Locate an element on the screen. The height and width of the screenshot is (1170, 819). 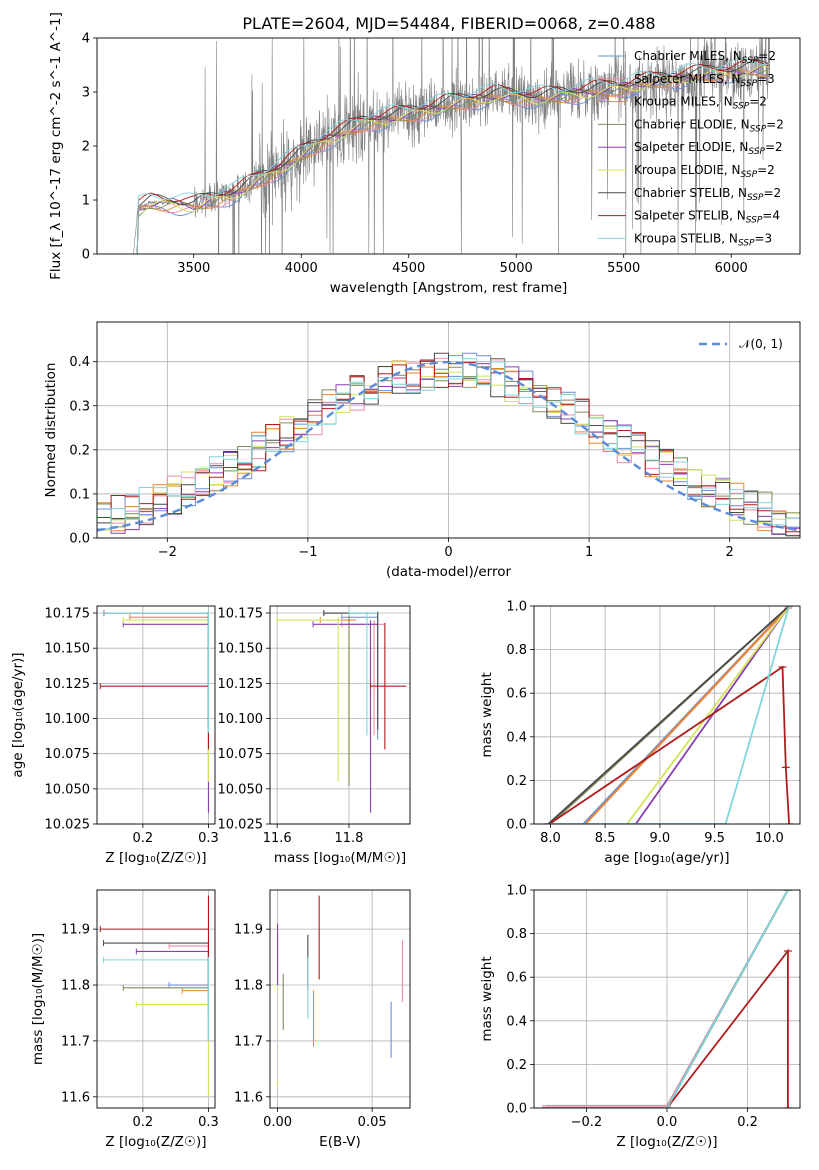
y-tick-label: 11.7 is located at coordinates (248, 1041).